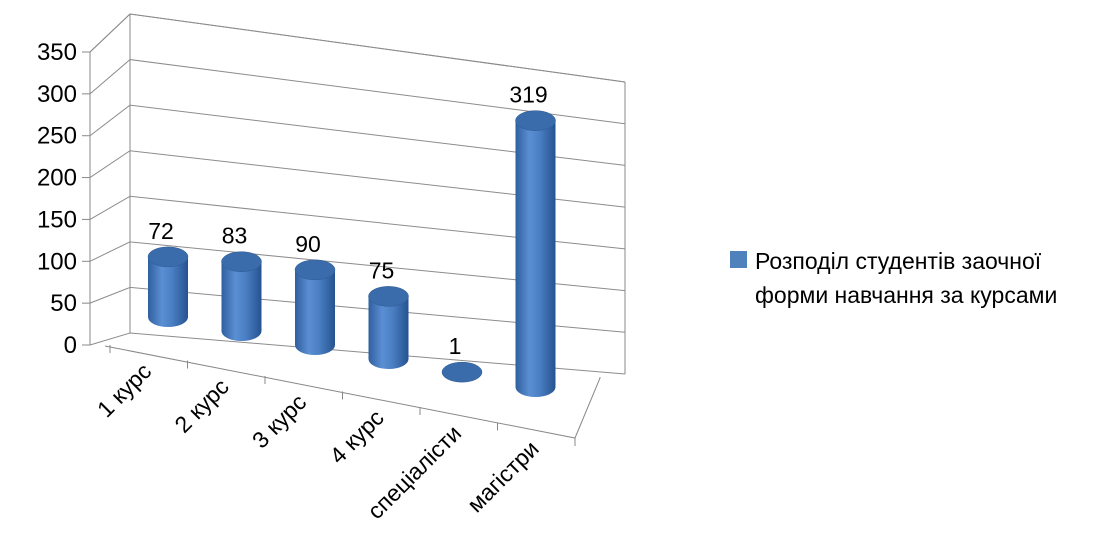  Describe the element at coordinates (63, 199) in the screenshot. I see `y-axis-ticks: 0 50 100 150 200 250 300 350` at that location.